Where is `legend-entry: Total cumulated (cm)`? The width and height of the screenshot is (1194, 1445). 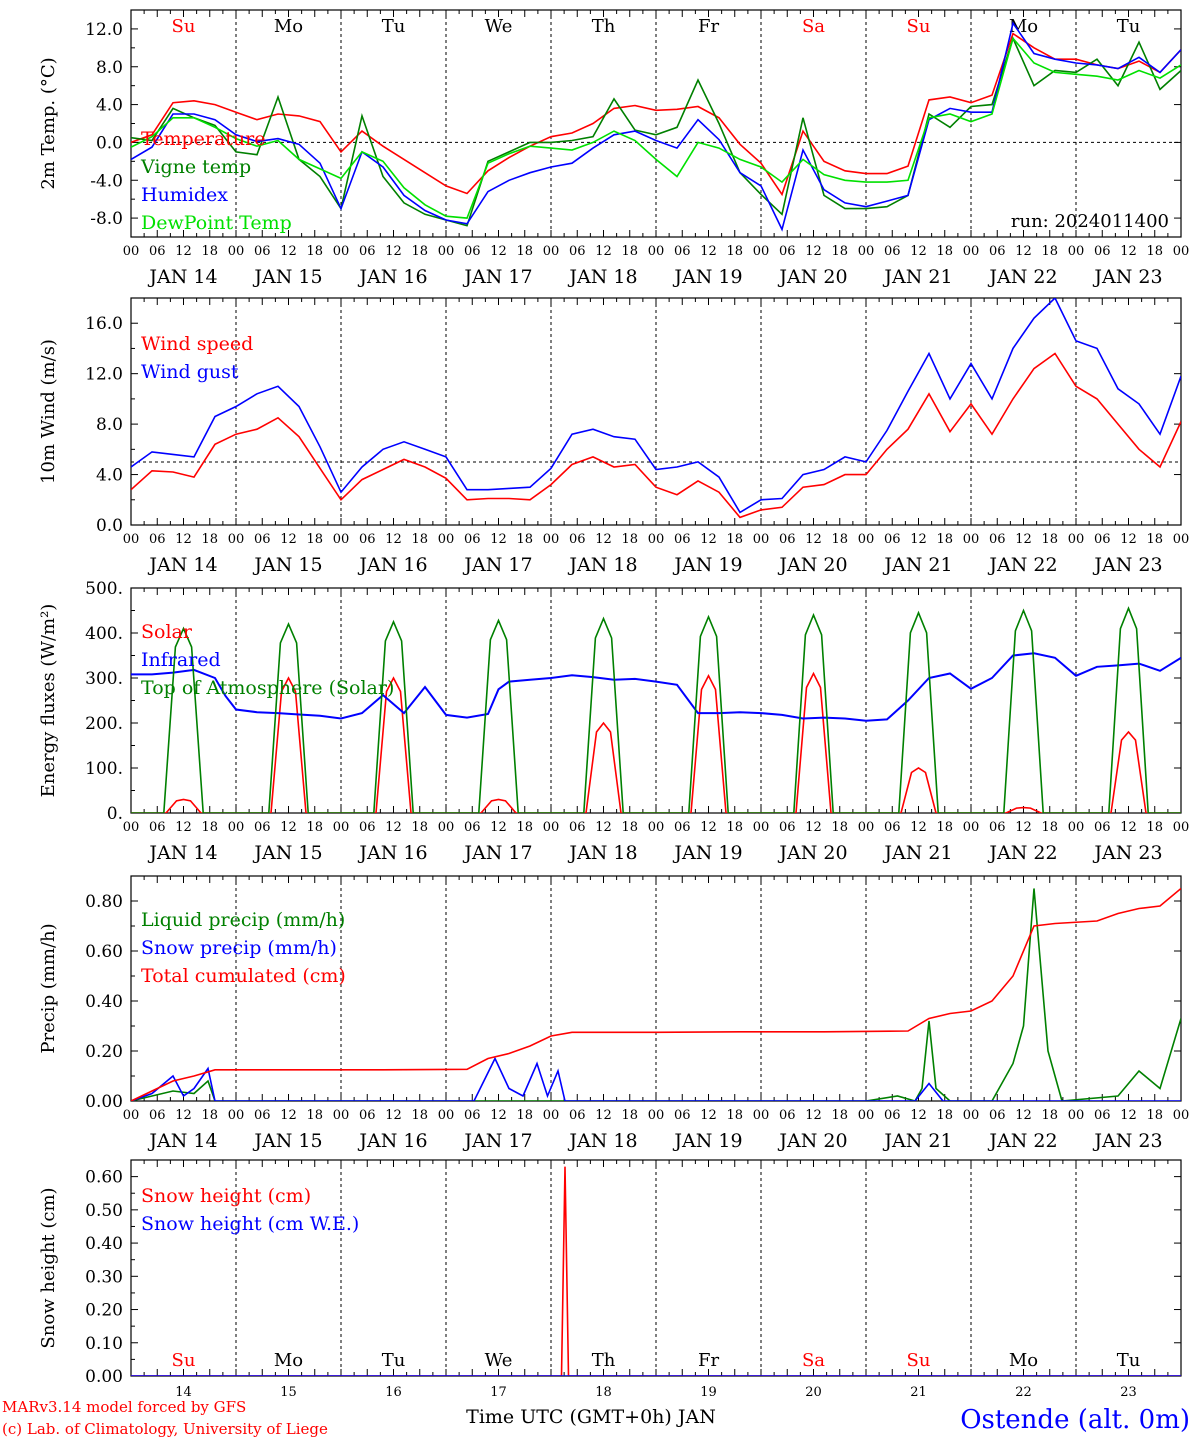 legend-entry: Total cumulated (cm) is located at coordinates (243, 976).